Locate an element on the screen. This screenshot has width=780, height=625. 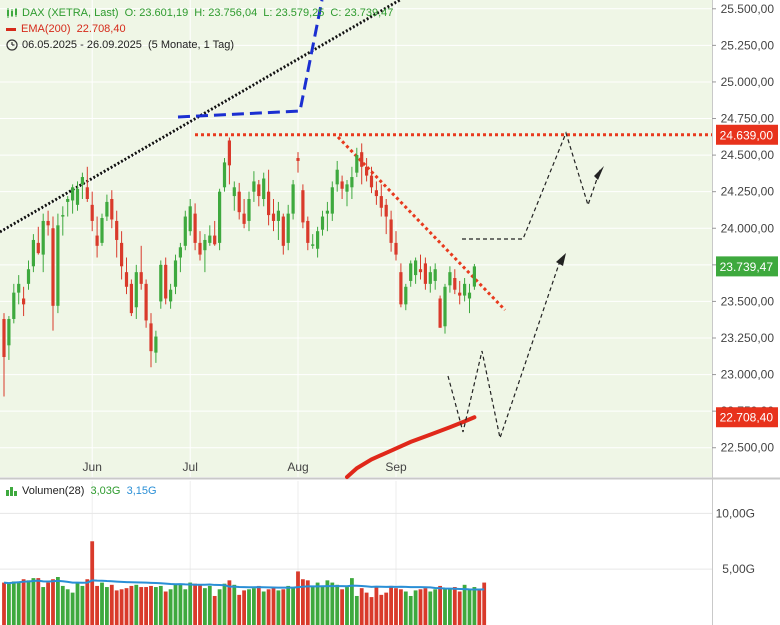
price-tick-label: 24.000,00 is located at coordinates (748, 228).